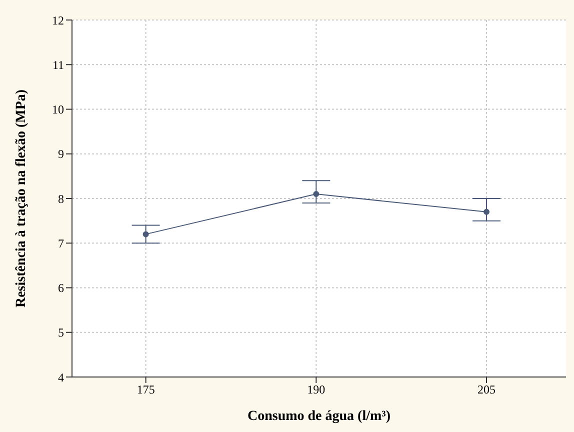 The image size is (574, 432). Describe the element at coordinates (21, 198) in the screenshot. I see `y-axis-title: Resistência à tração na flexão (MPa)` at that location.